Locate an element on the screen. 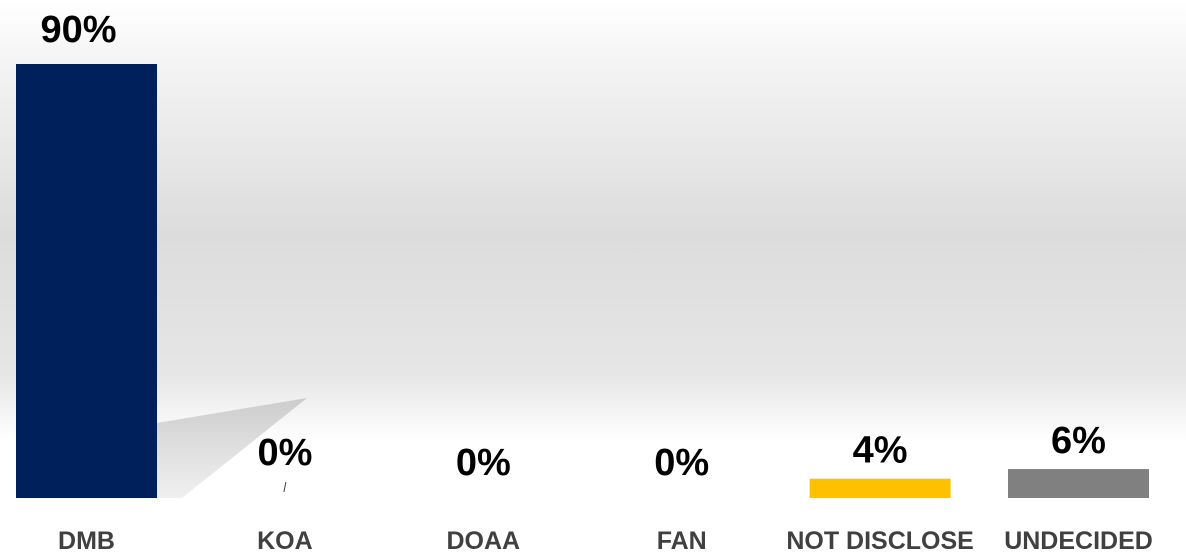 The width and height of the screenshot is (1186, 559). data-label-koa: 0% is located at coordinates (284, 453).